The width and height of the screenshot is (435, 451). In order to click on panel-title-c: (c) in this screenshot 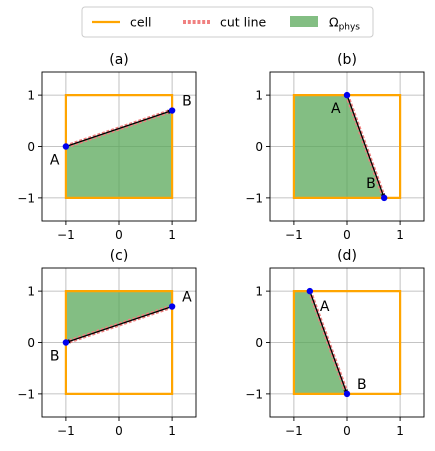, I will do `click(119, 256)`.